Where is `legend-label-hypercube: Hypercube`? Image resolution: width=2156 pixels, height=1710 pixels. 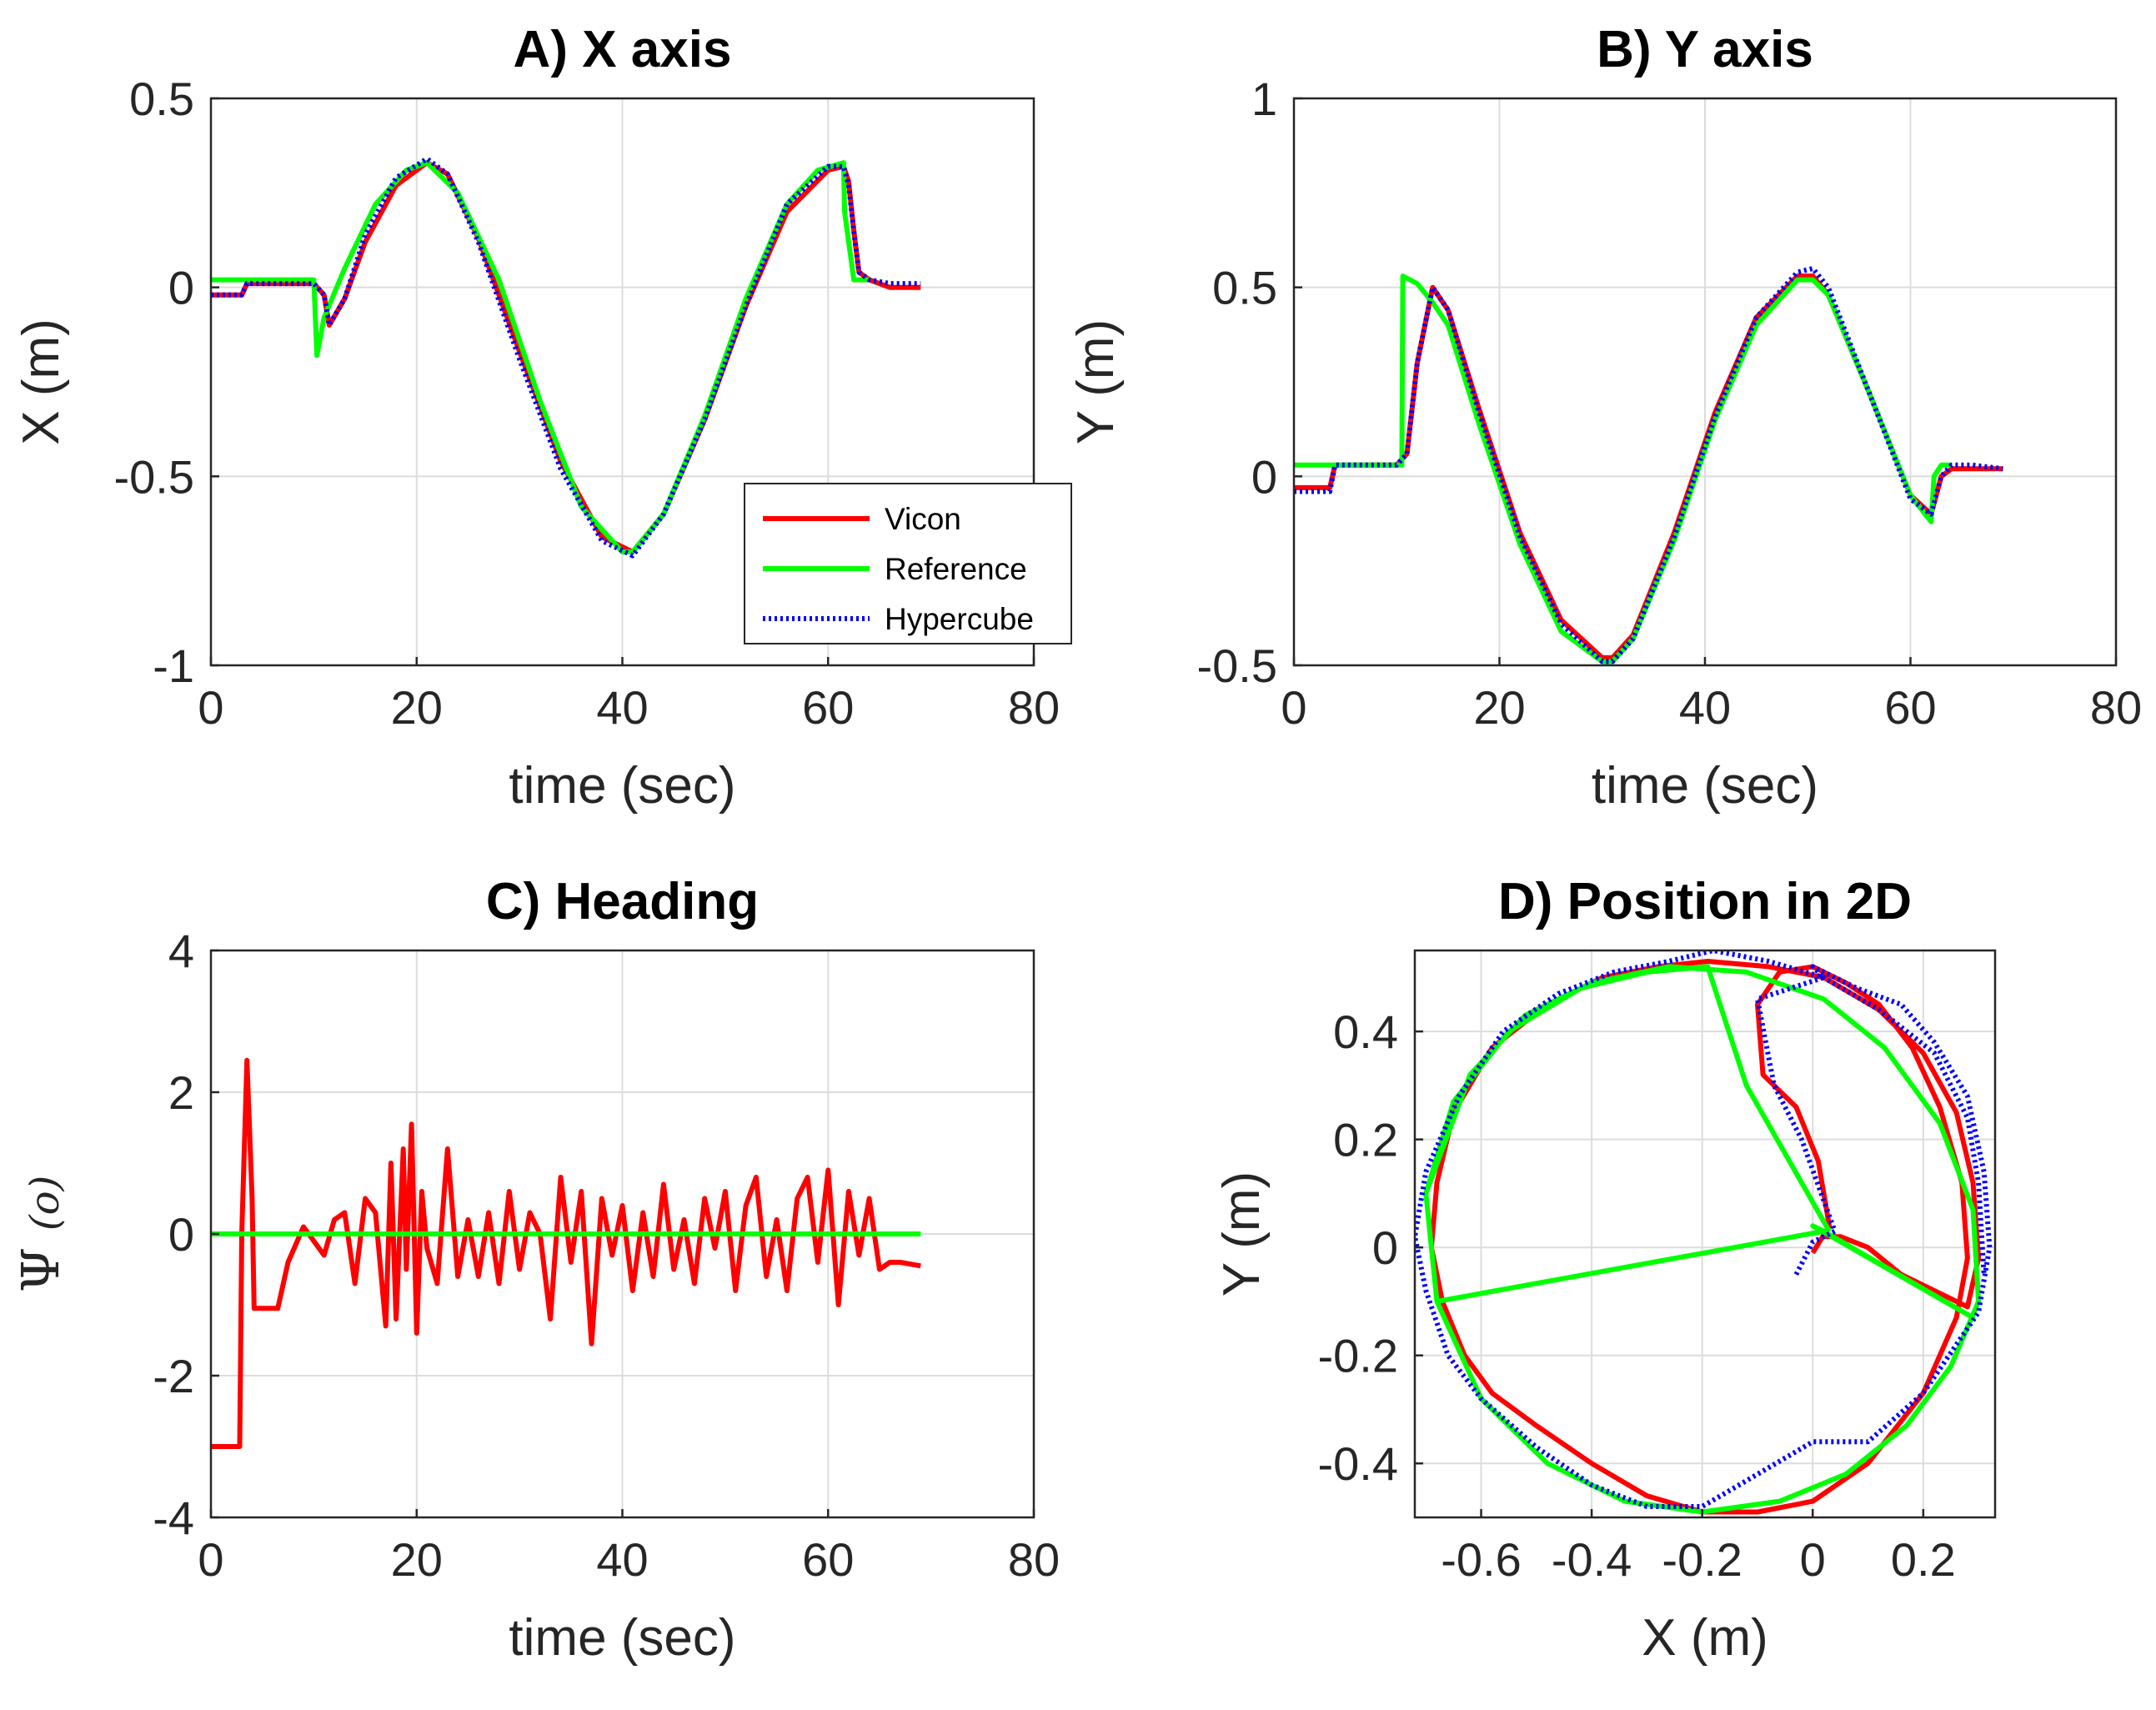
legend-label-hypercube: Hypercube is located at coordinates (959, 619).